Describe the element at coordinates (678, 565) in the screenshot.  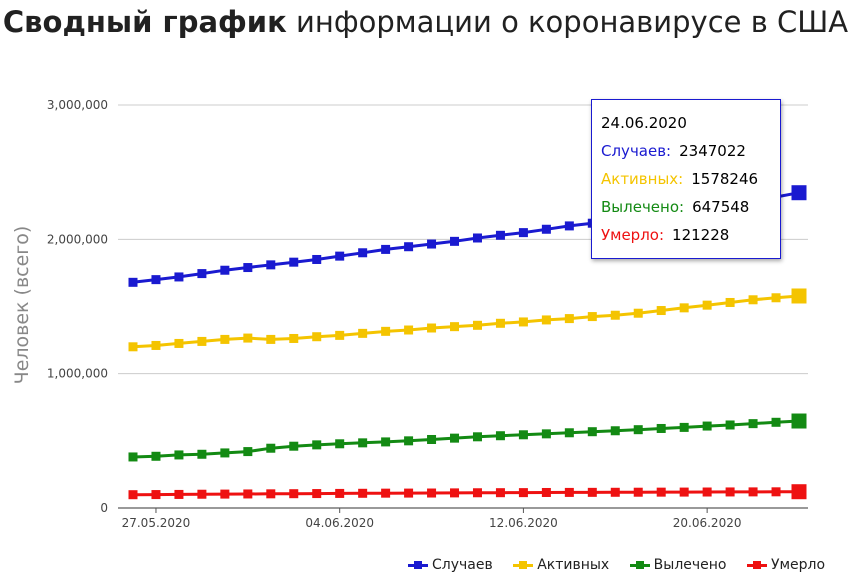
I see `legend-item-recovered: Вылечено` at that location.